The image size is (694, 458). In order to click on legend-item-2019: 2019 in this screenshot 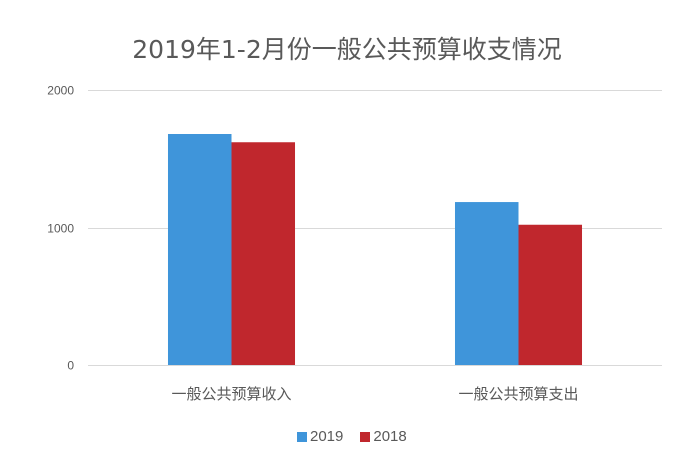, I will do `click(320, 437)`.